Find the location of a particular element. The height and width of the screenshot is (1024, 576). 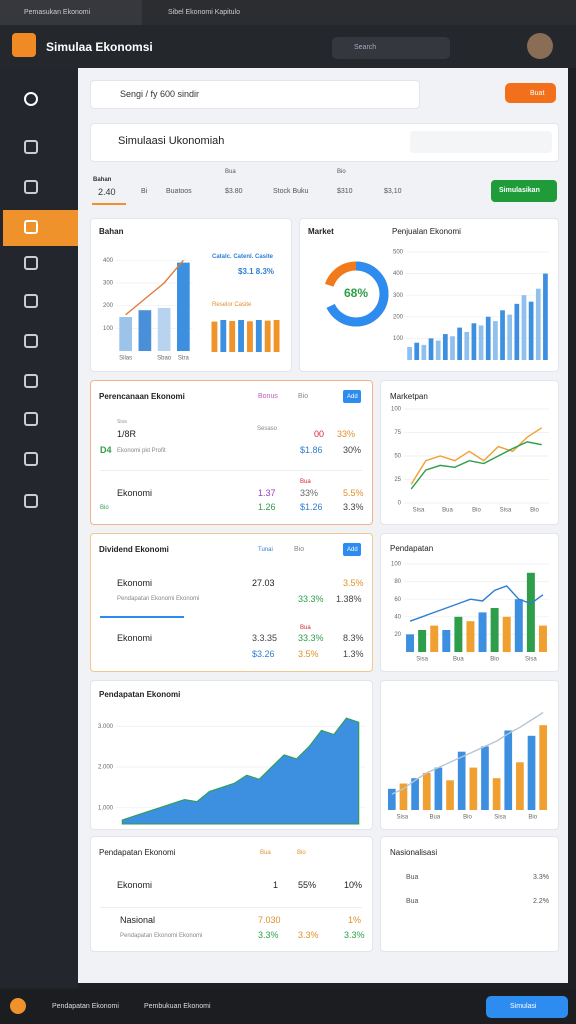

search-field is located at coordinates (481, 142).